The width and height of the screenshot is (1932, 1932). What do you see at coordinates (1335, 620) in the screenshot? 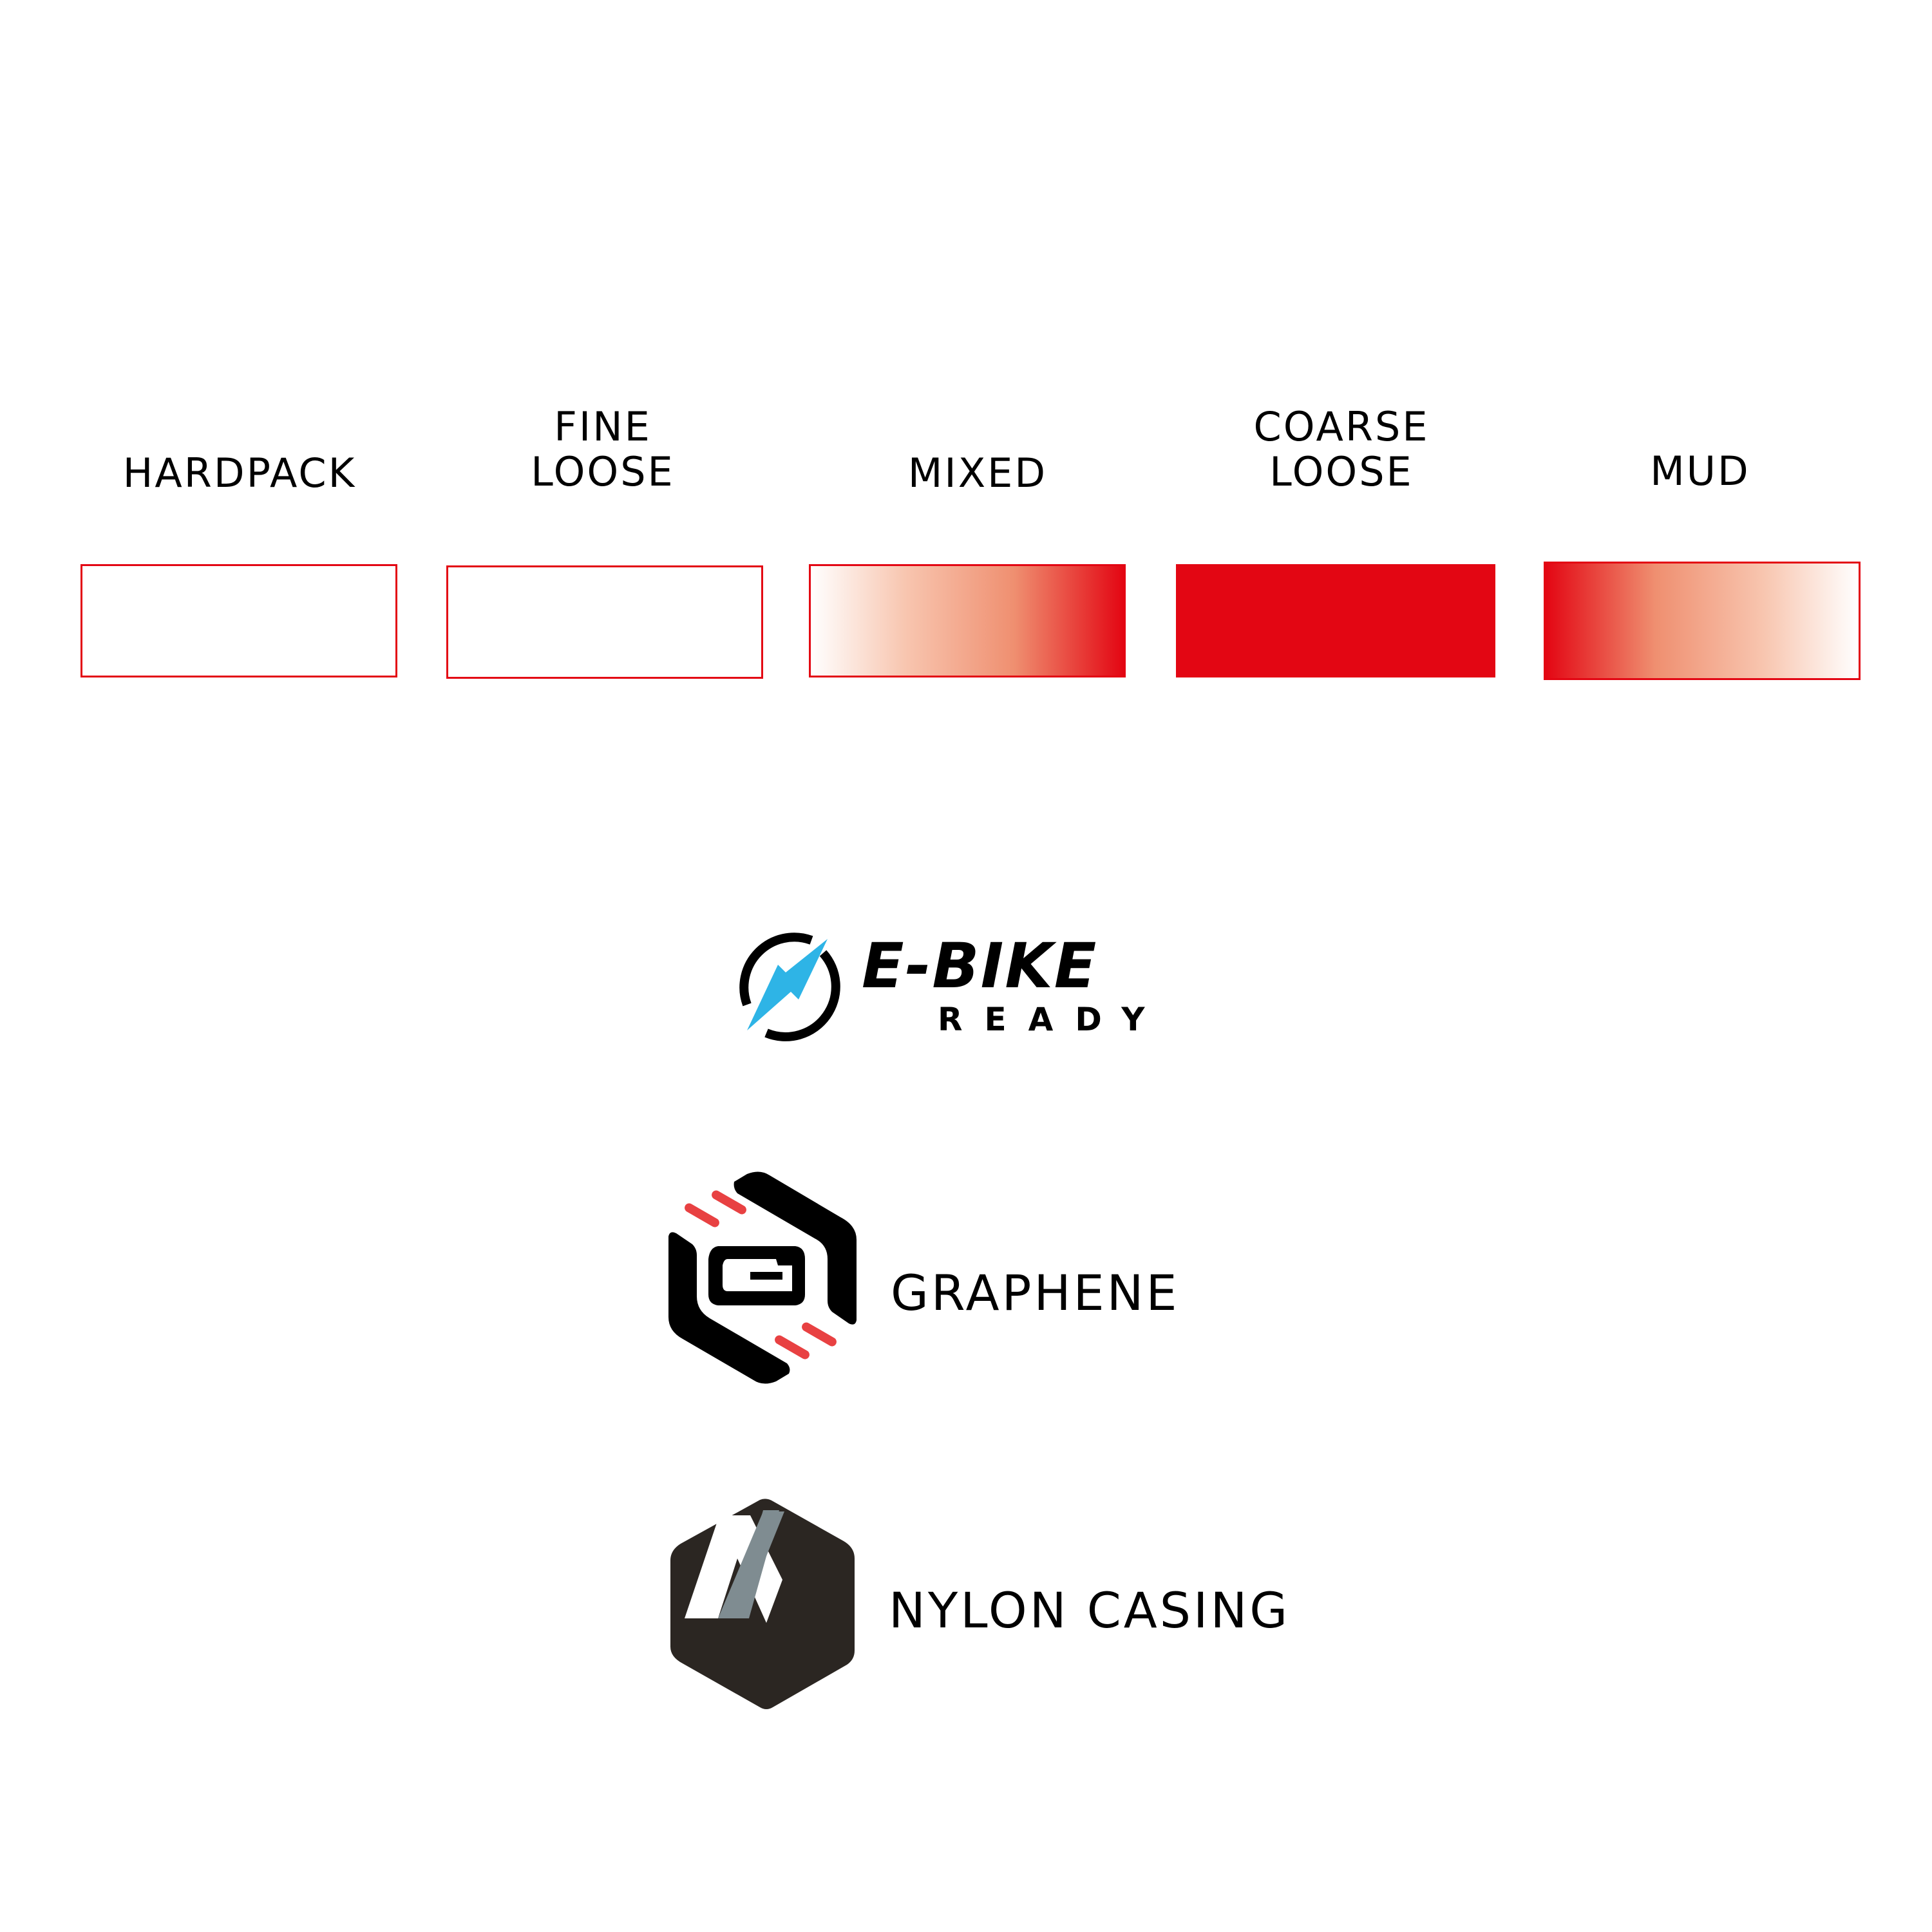
I see `terrain-swatch-coarse-loose` at bounding box center [1335, 620].